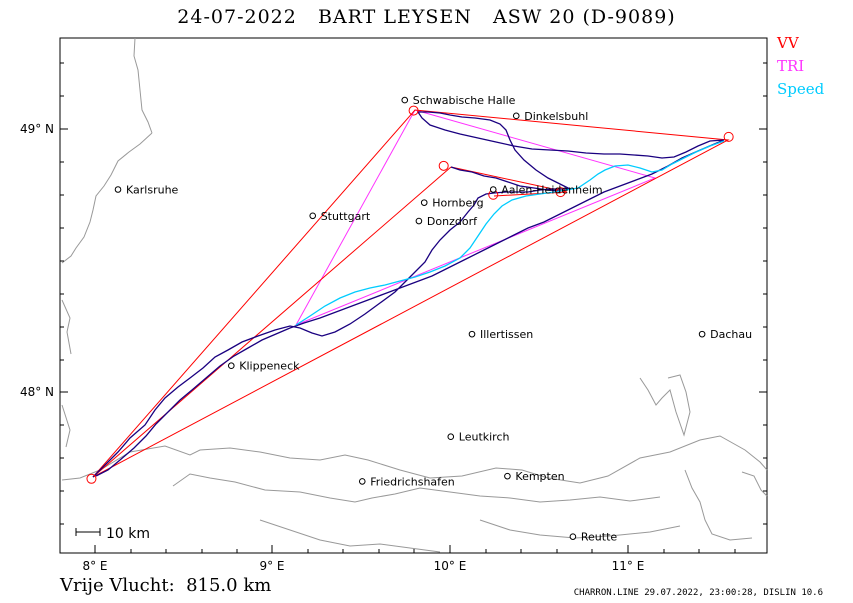 This screenshot has width=853, height=603. I want to click on town-label: Friedrichshafen, so click(412, 481).